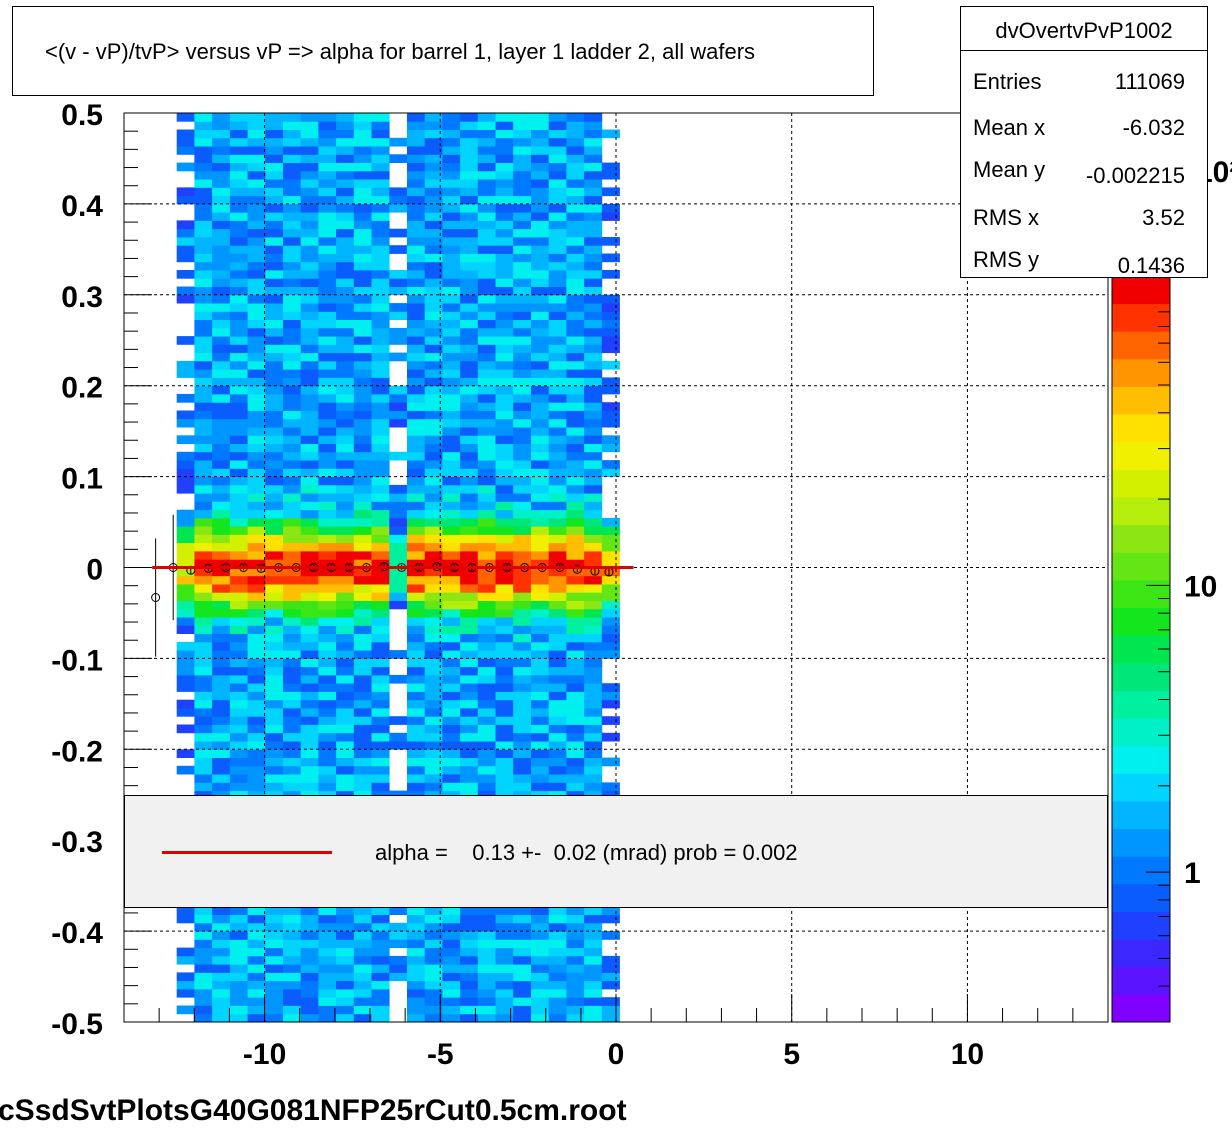  I want to click on color-scale-bin, so click(1141, 842).